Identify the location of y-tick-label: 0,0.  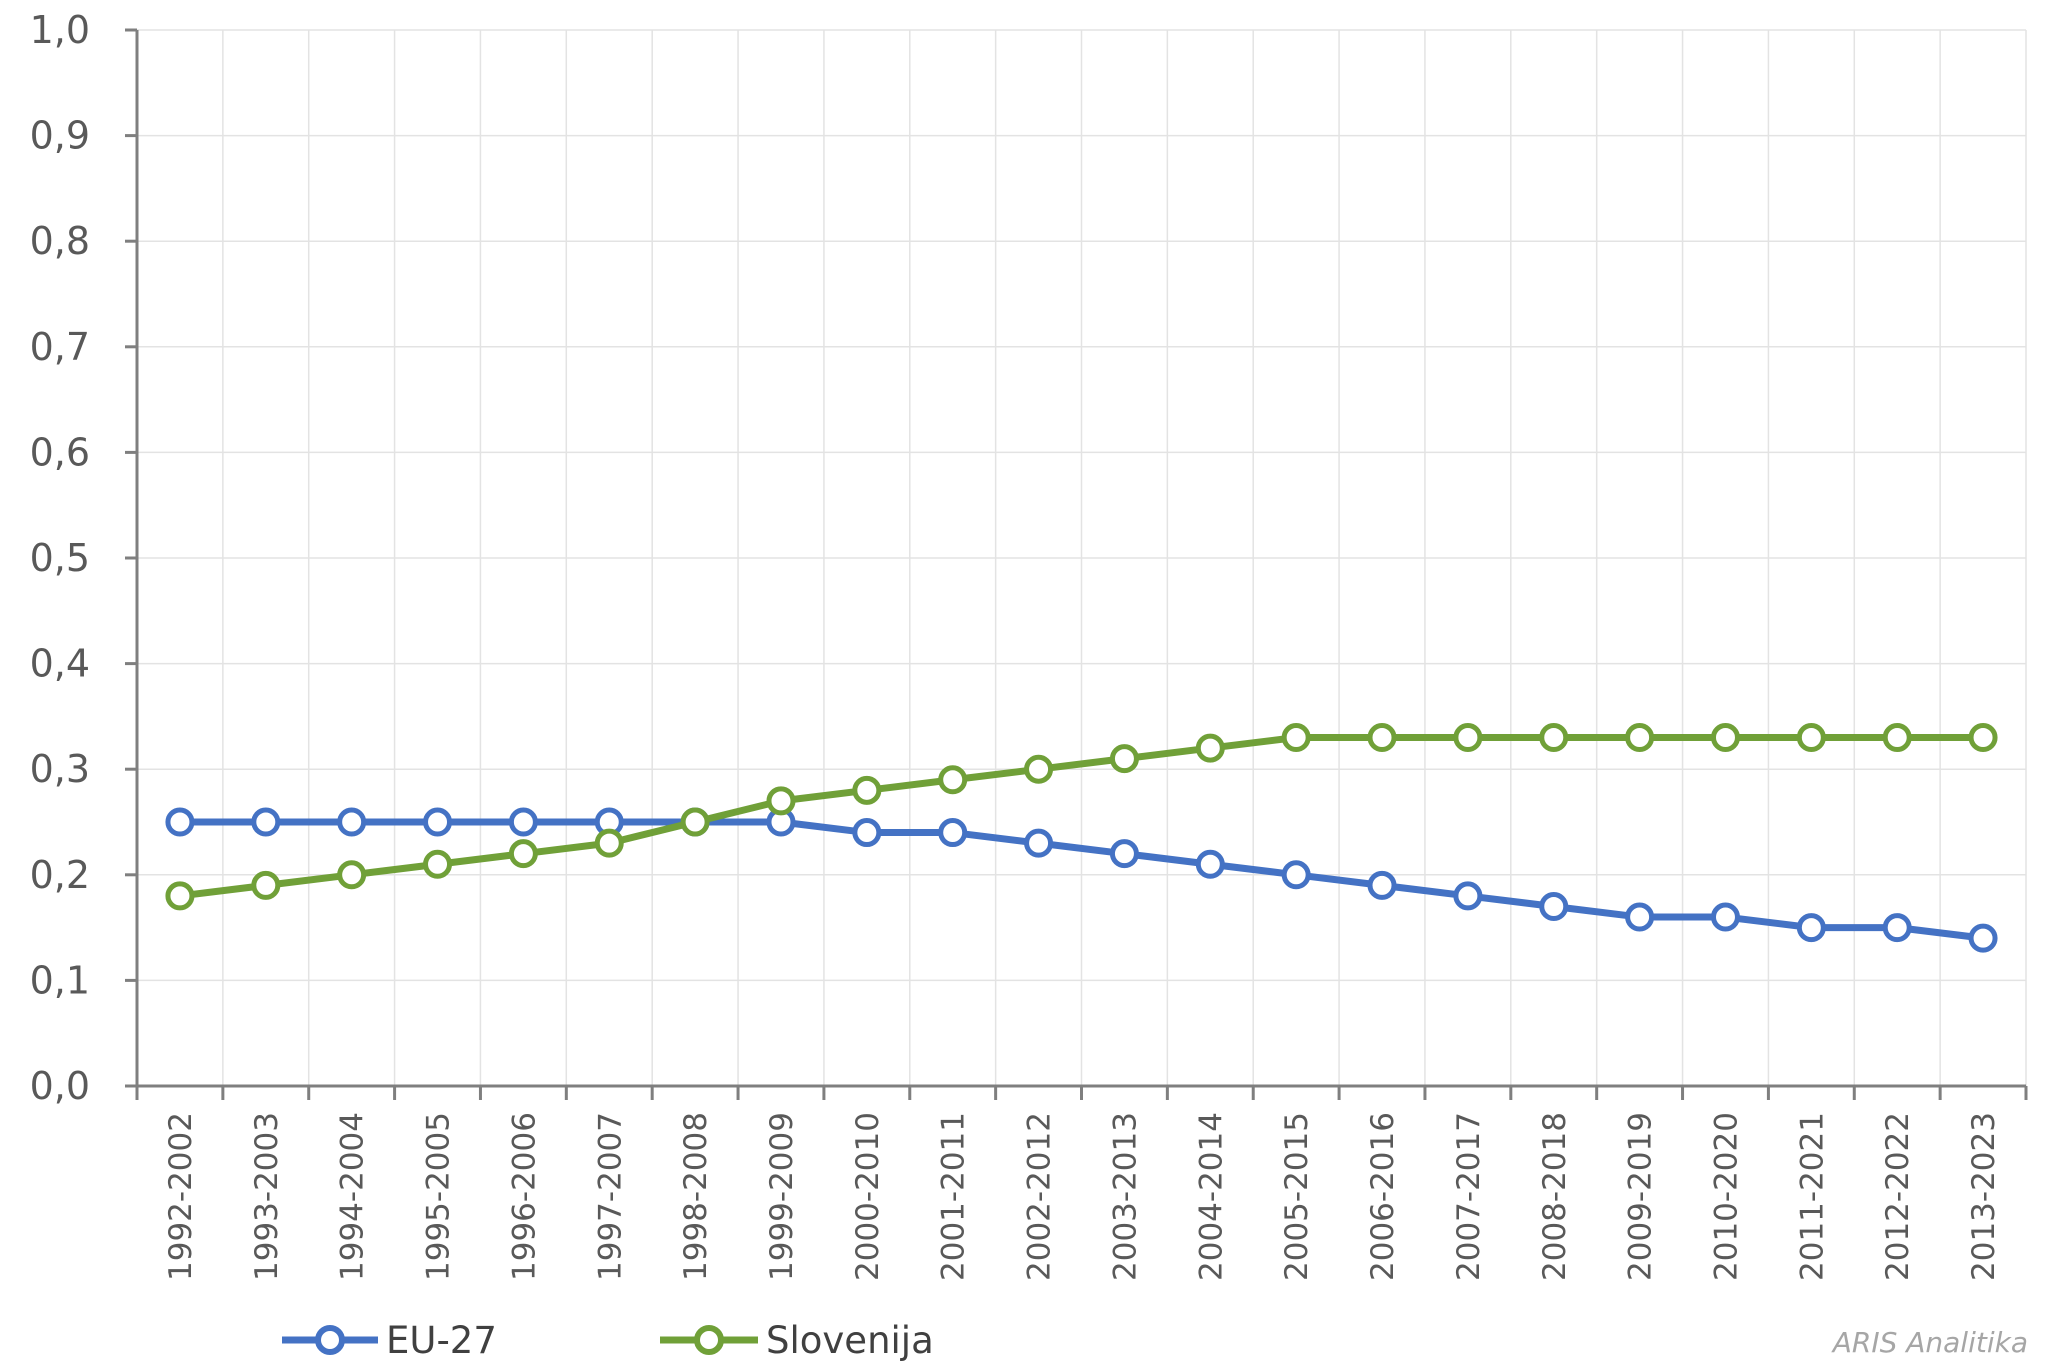
(60, 1086).